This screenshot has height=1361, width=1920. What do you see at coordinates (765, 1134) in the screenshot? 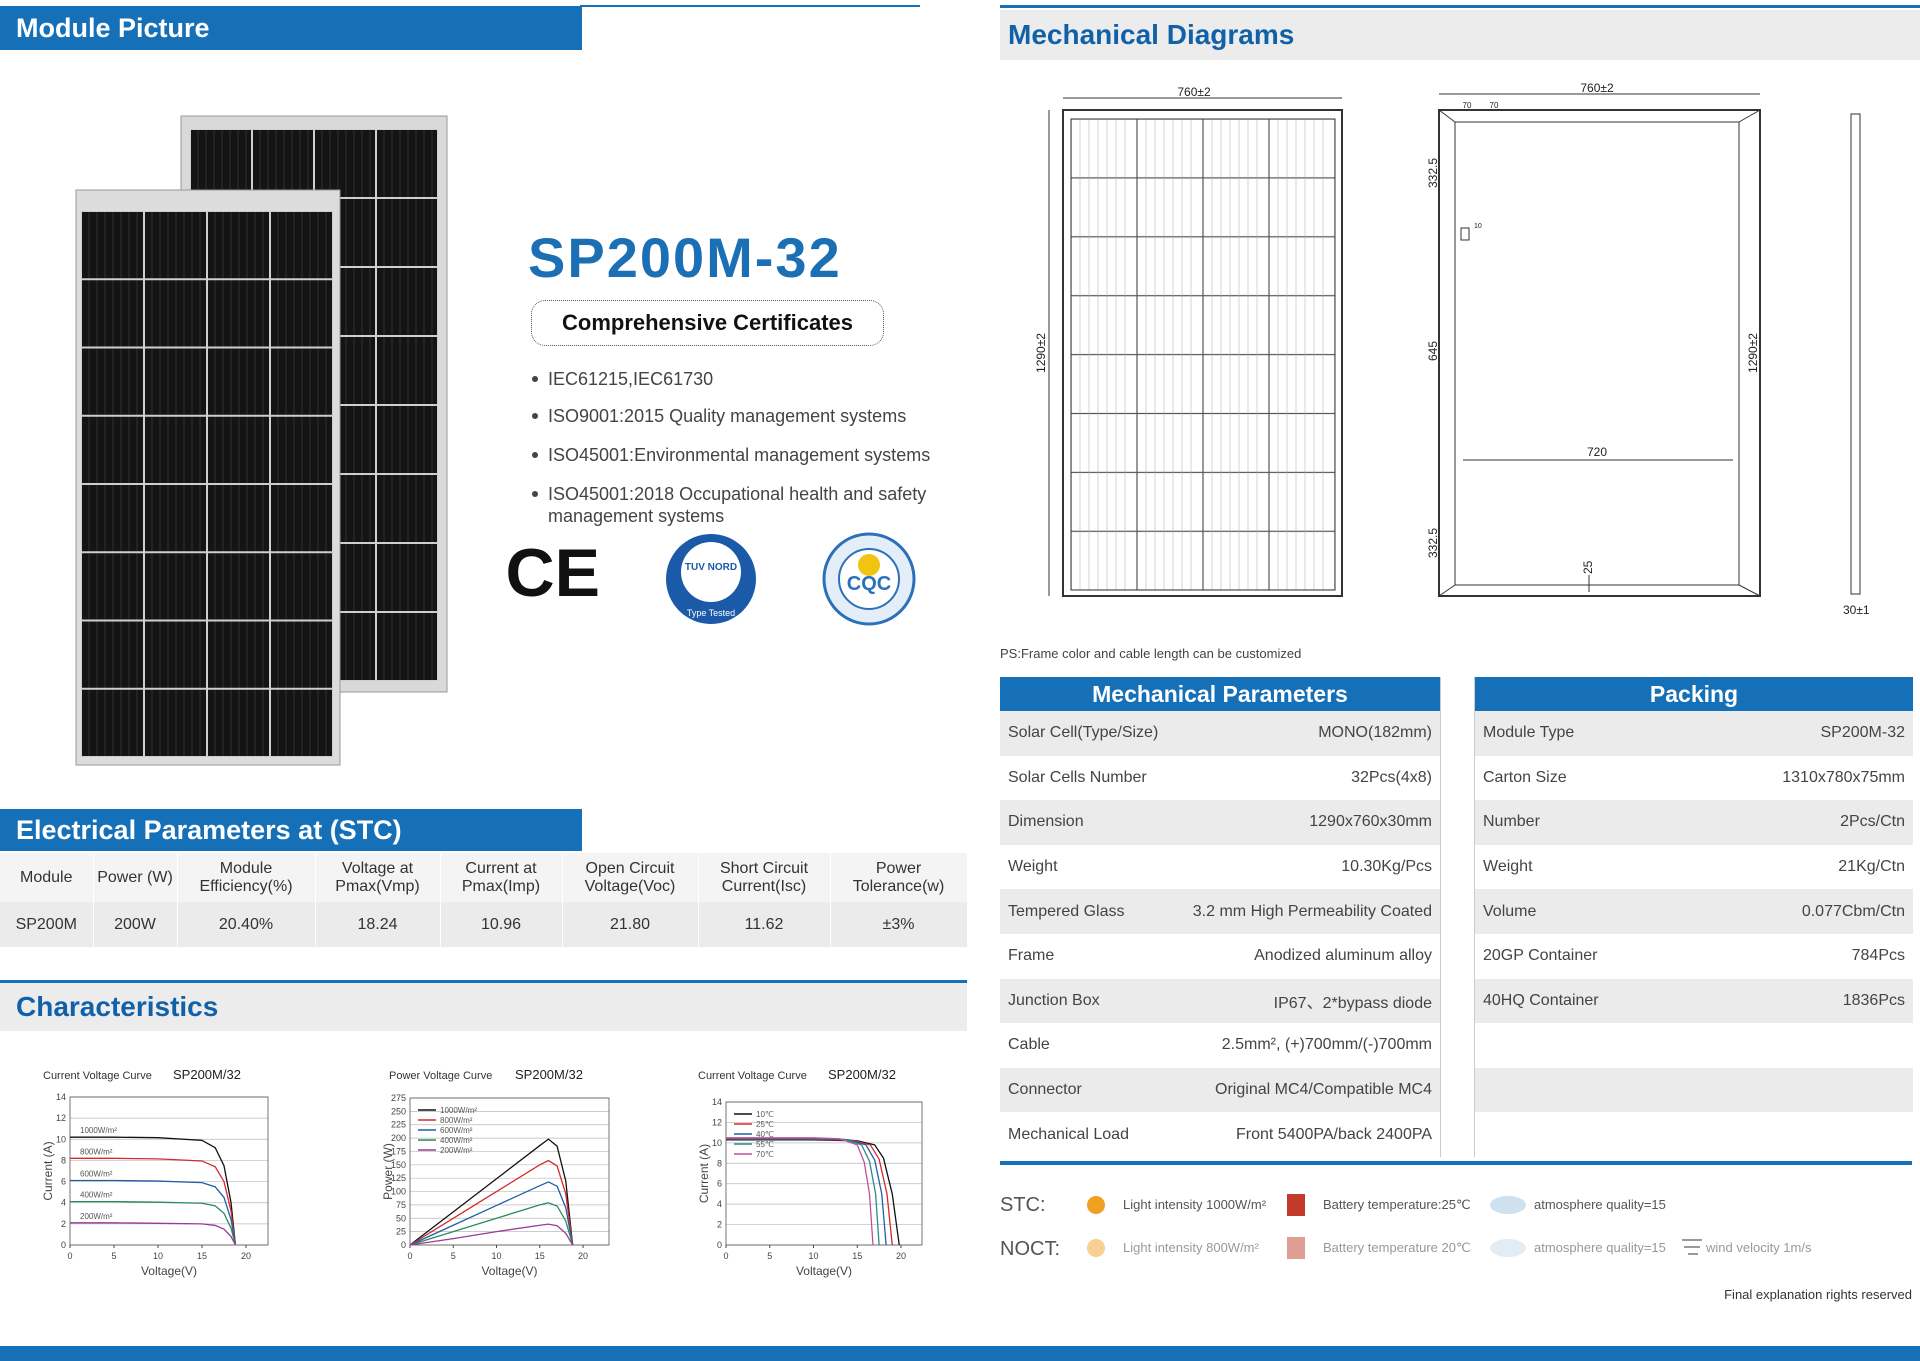
I see `legend-label: 40℃` at bounding box center [765, 1134].